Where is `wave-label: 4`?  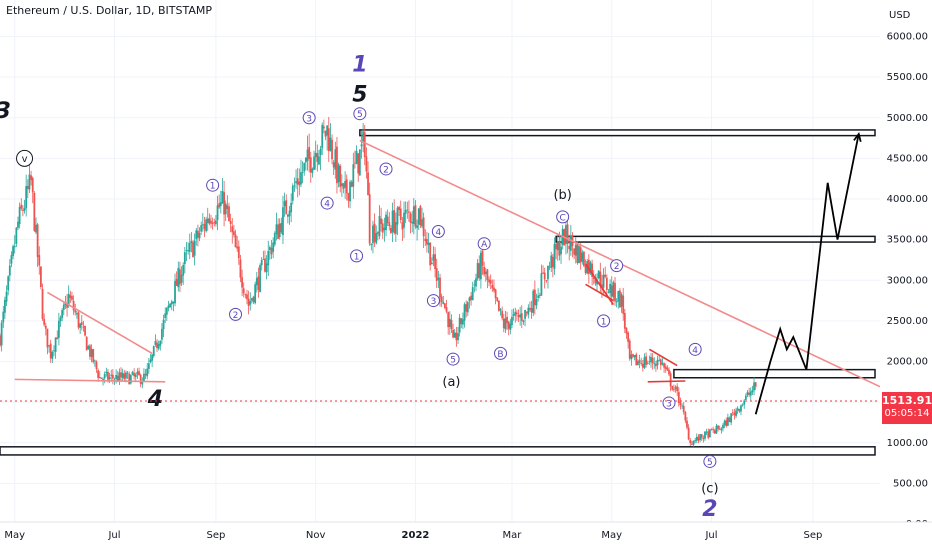 wave-label: 4 is located at coordinates (438, 233).